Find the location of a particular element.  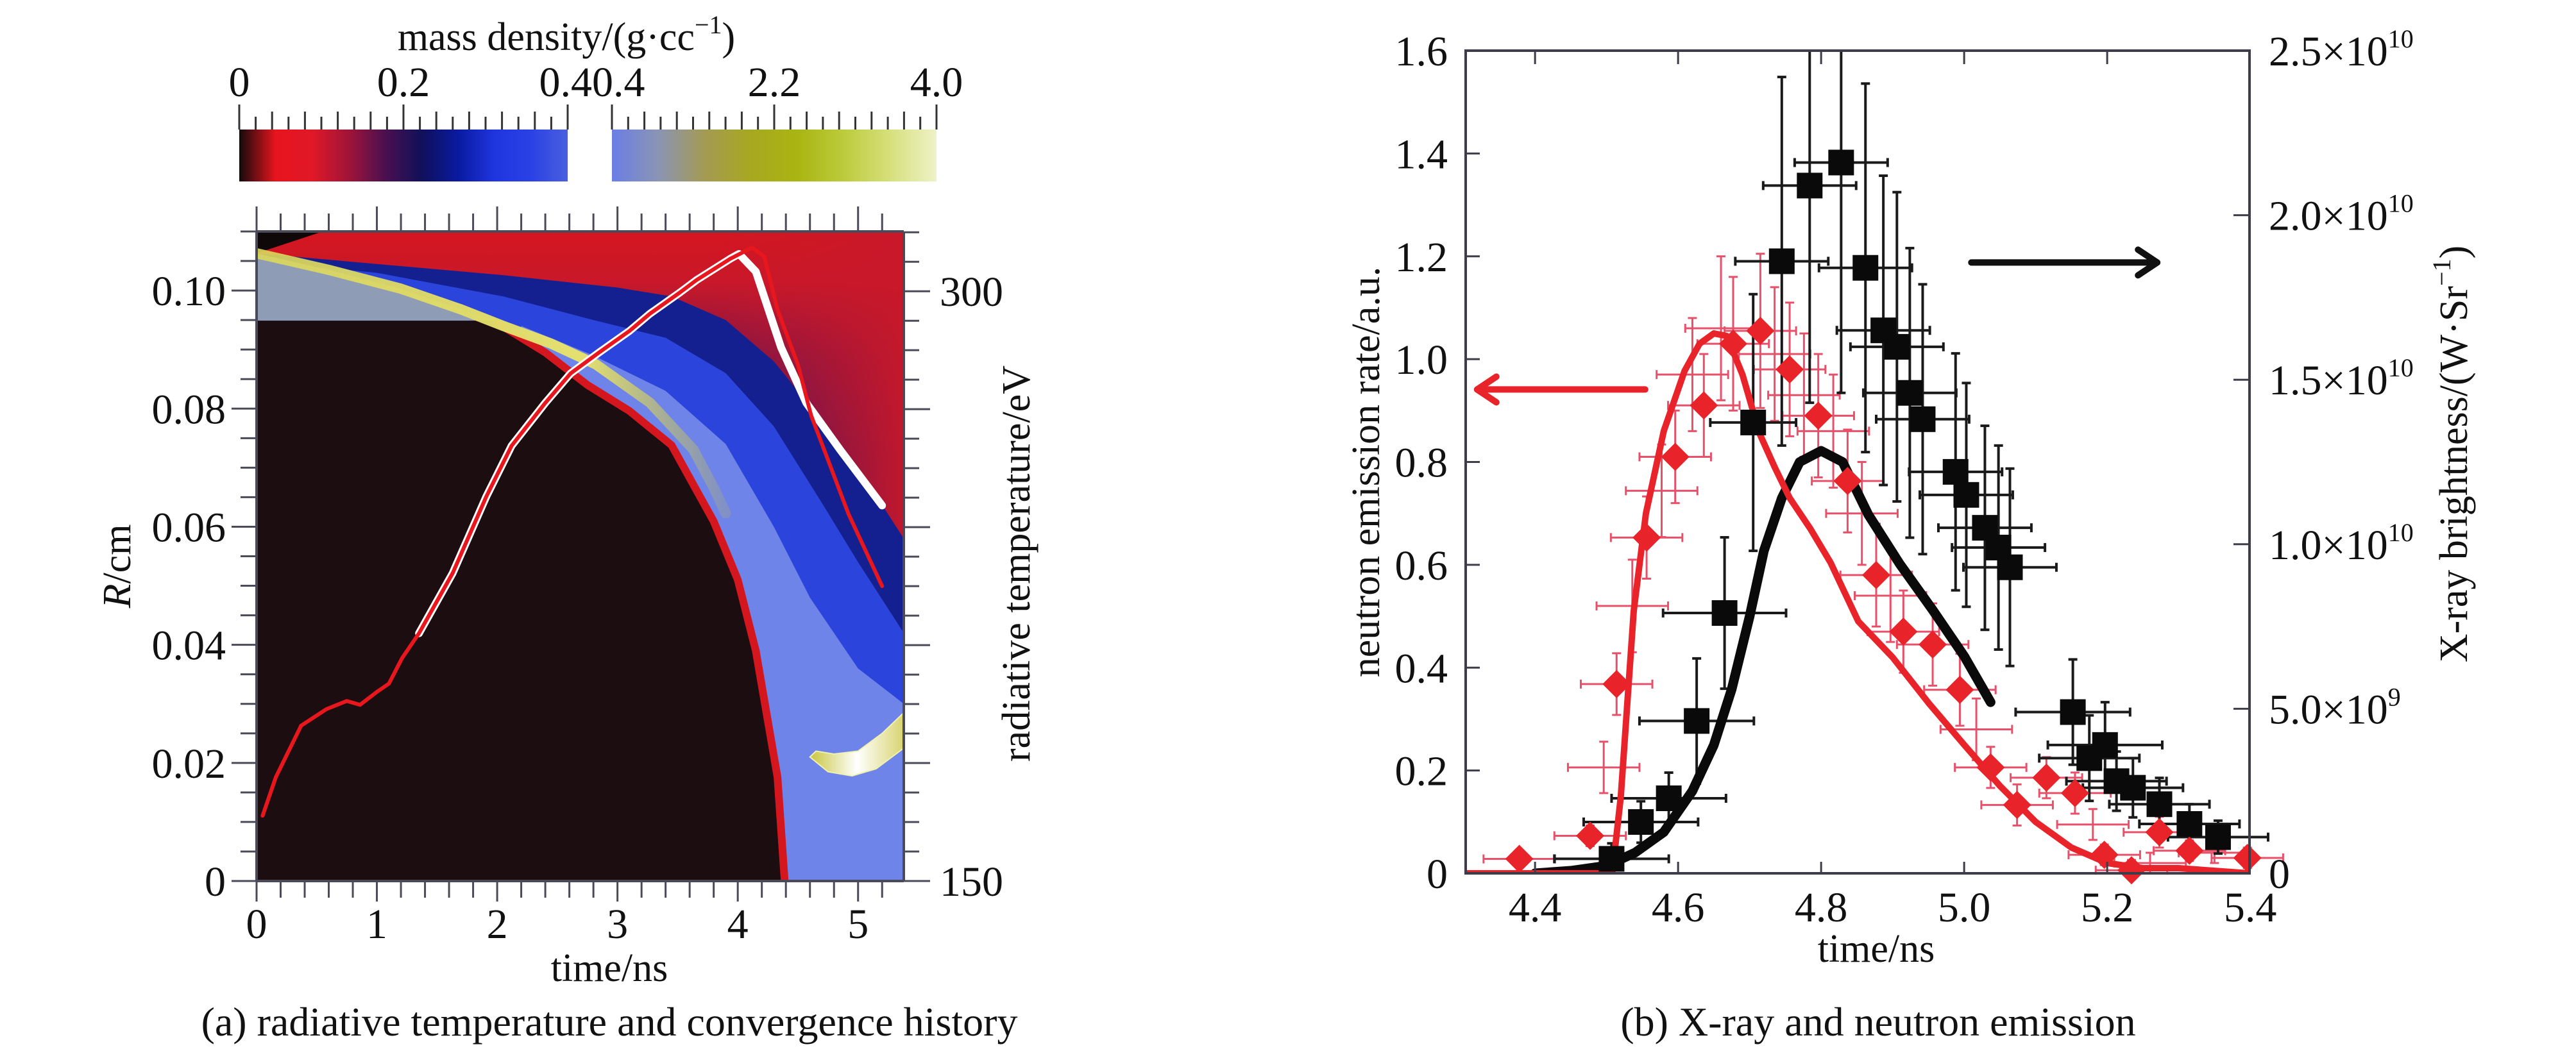

y-tick-label: 1.6 is located at coordinates (1421, 51).